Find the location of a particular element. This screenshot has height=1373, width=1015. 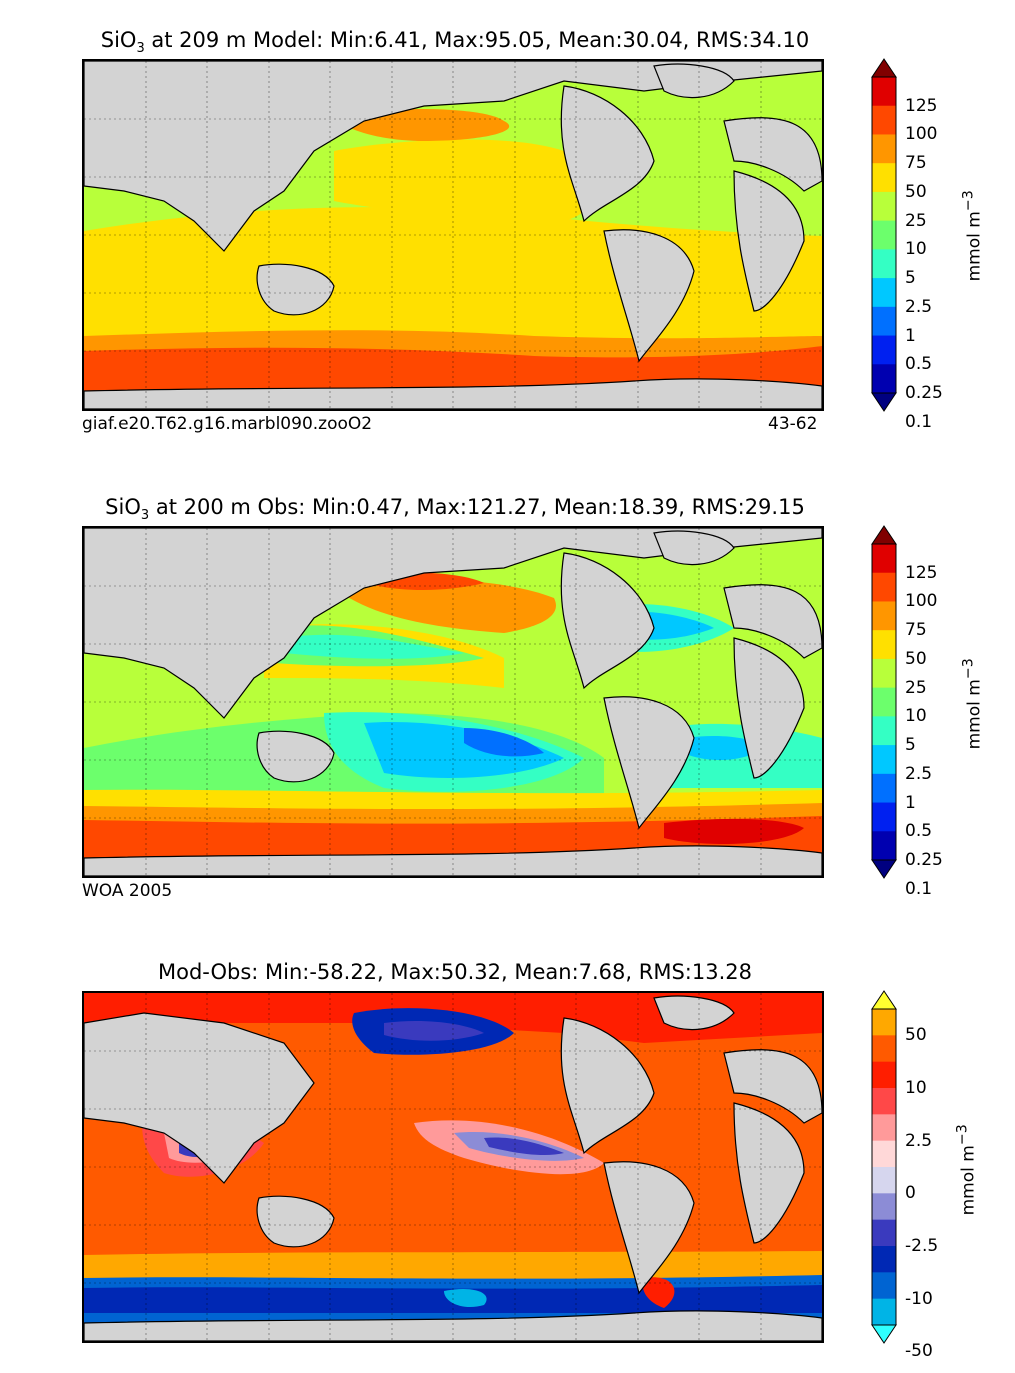

colorbar-tick-label: 0 is located at coordinates (910, 1193).